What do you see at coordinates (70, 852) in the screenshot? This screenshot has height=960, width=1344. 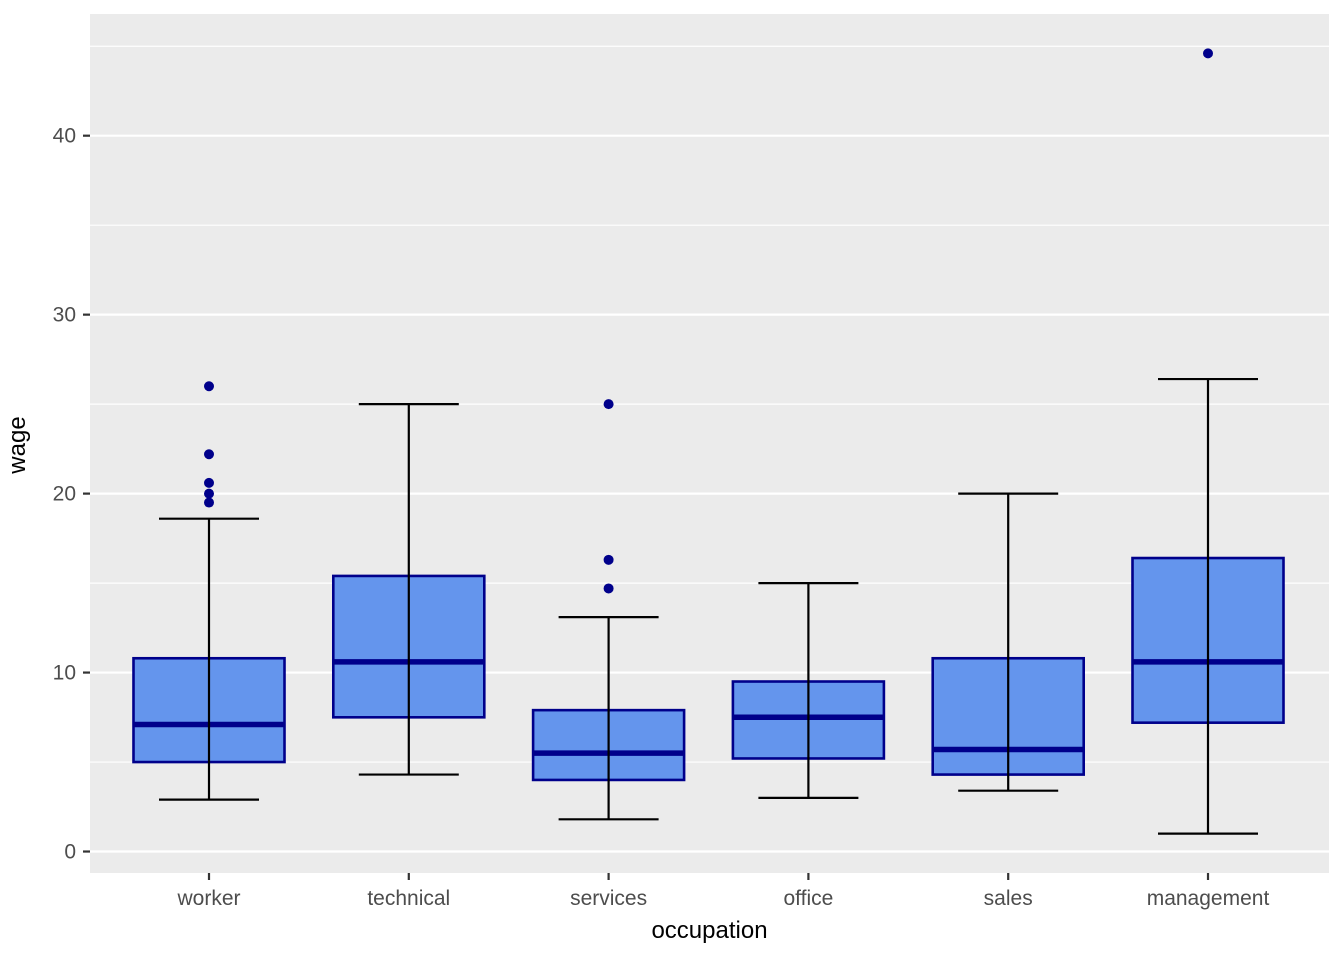 I see `y-tick-label: 0` at bounding box center [70, 852].